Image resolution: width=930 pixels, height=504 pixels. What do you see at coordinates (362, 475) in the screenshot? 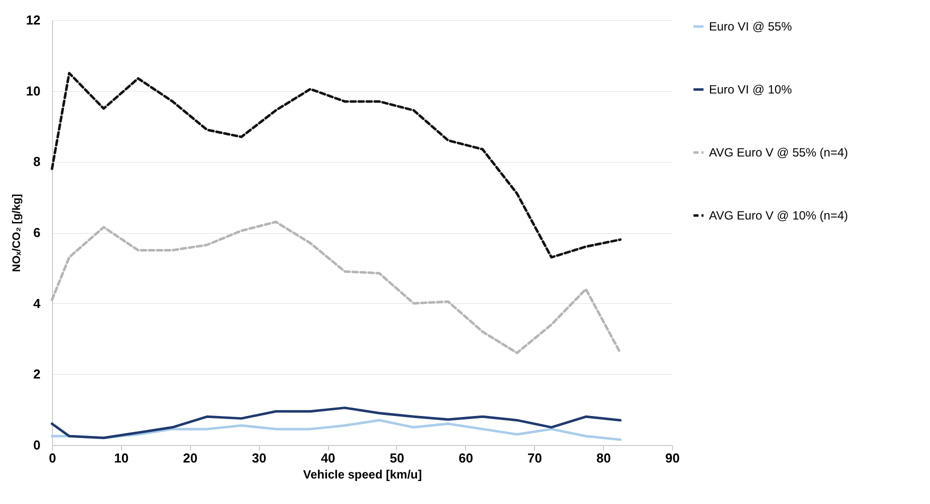
I see `x-axis-title: Vehicle speed [km/u]` at bounding box center [362, 475].